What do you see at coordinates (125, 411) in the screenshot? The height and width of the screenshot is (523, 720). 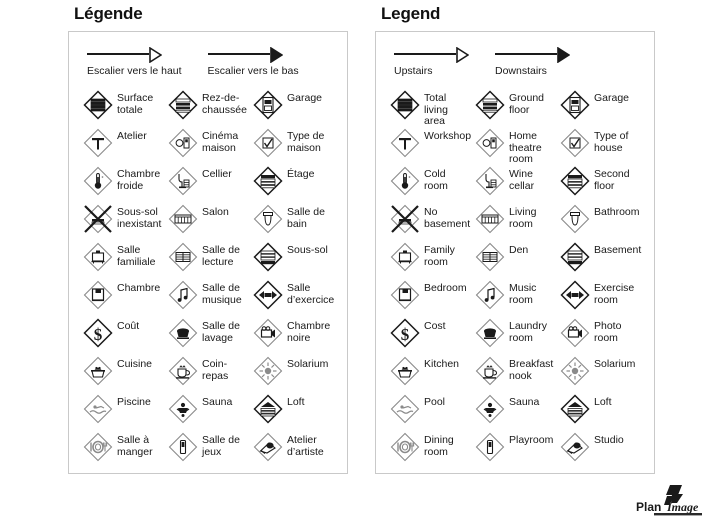 I see `legend-item: Piscine` at bounding box center [125, 411].